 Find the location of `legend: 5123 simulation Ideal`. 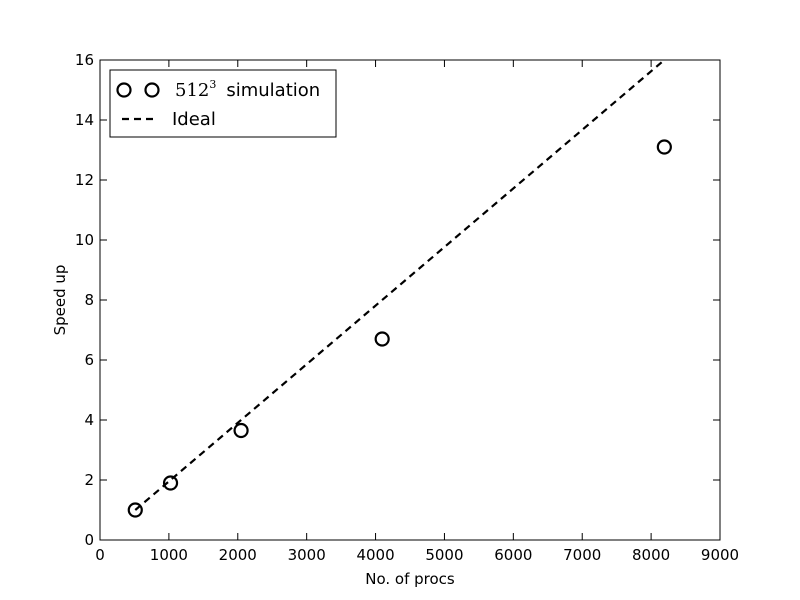

legend: 5123 simulation Ideal is located at coordinates (223, 103).